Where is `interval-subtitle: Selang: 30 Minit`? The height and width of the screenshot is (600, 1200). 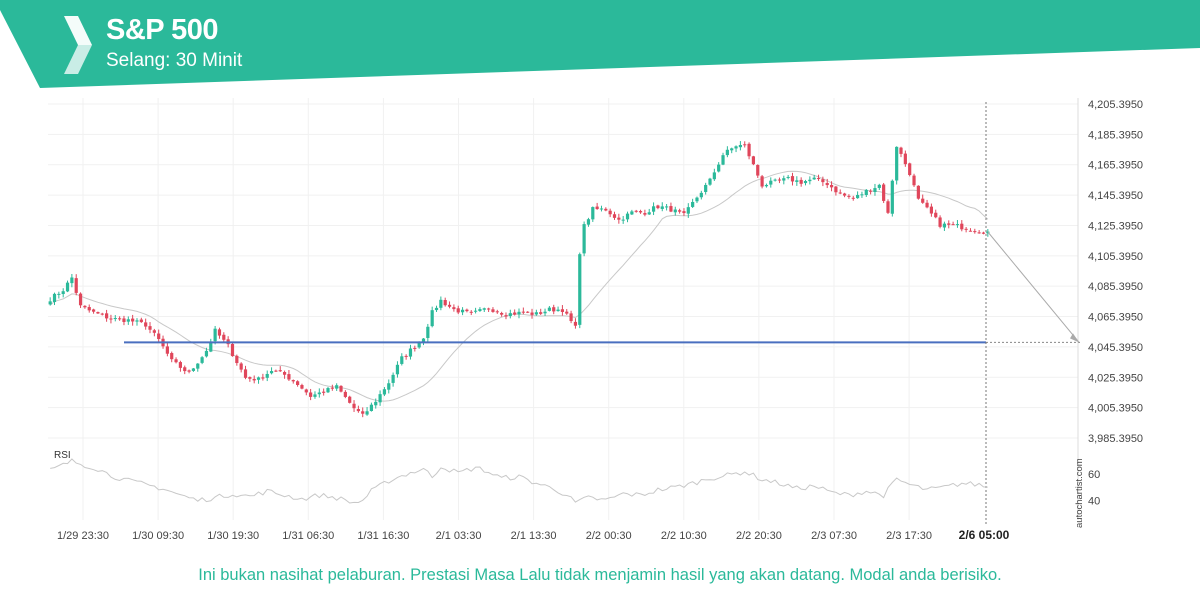
interval-subtitle: Selang: 30 Minit is located at coordinates (174, 60).